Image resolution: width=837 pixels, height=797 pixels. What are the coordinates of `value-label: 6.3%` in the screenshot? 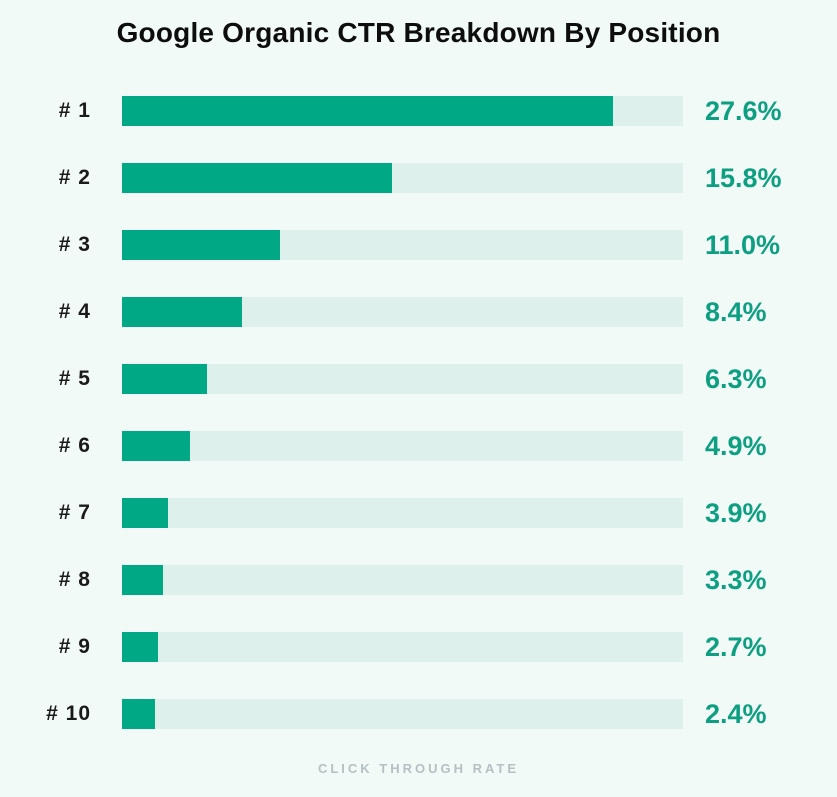 It's located at (736, 378).